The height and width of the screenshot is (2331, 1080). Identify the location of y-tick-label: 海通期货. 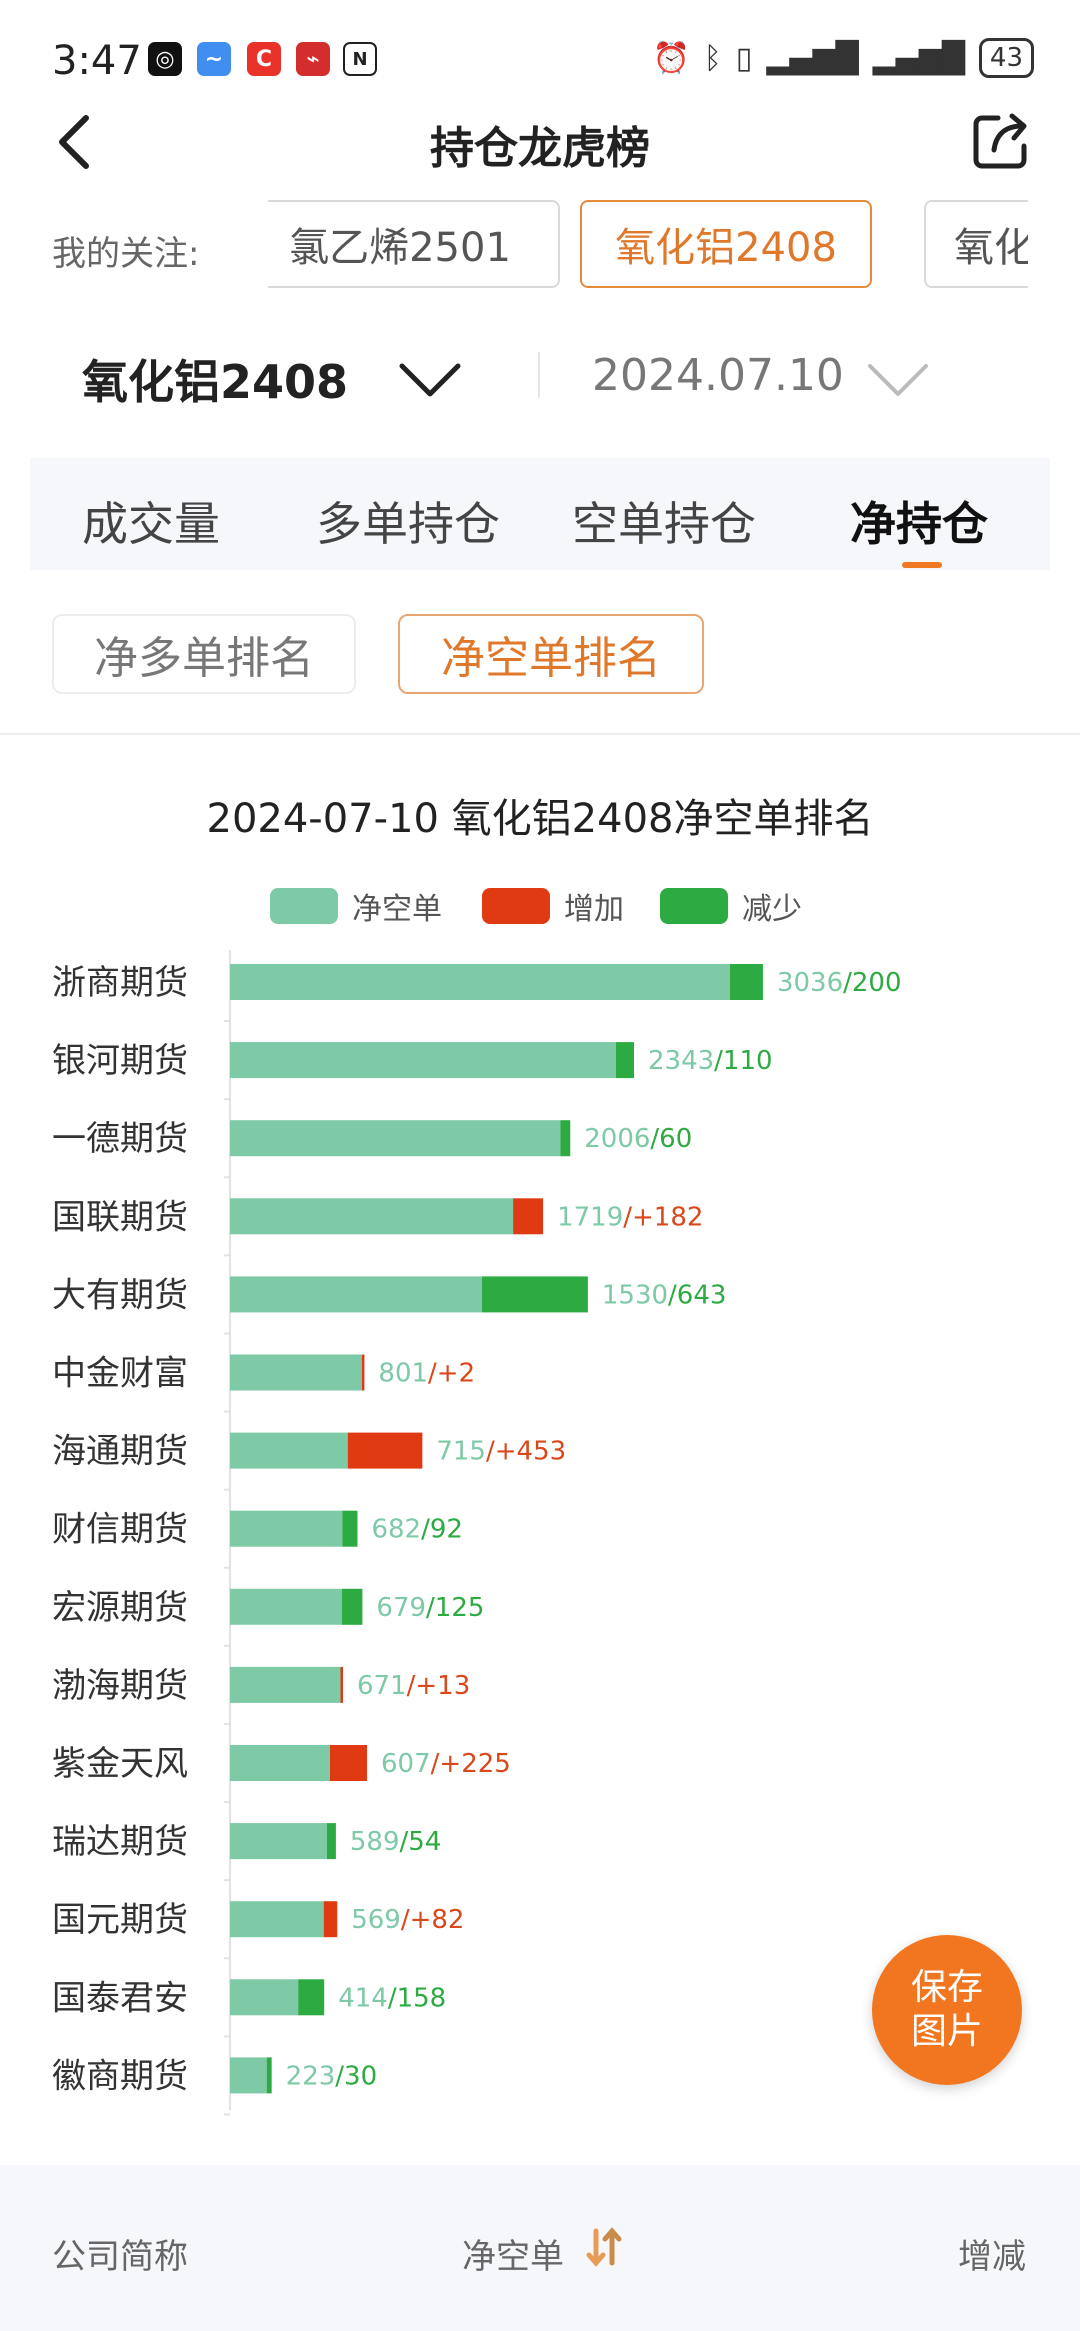
(120, 1452).